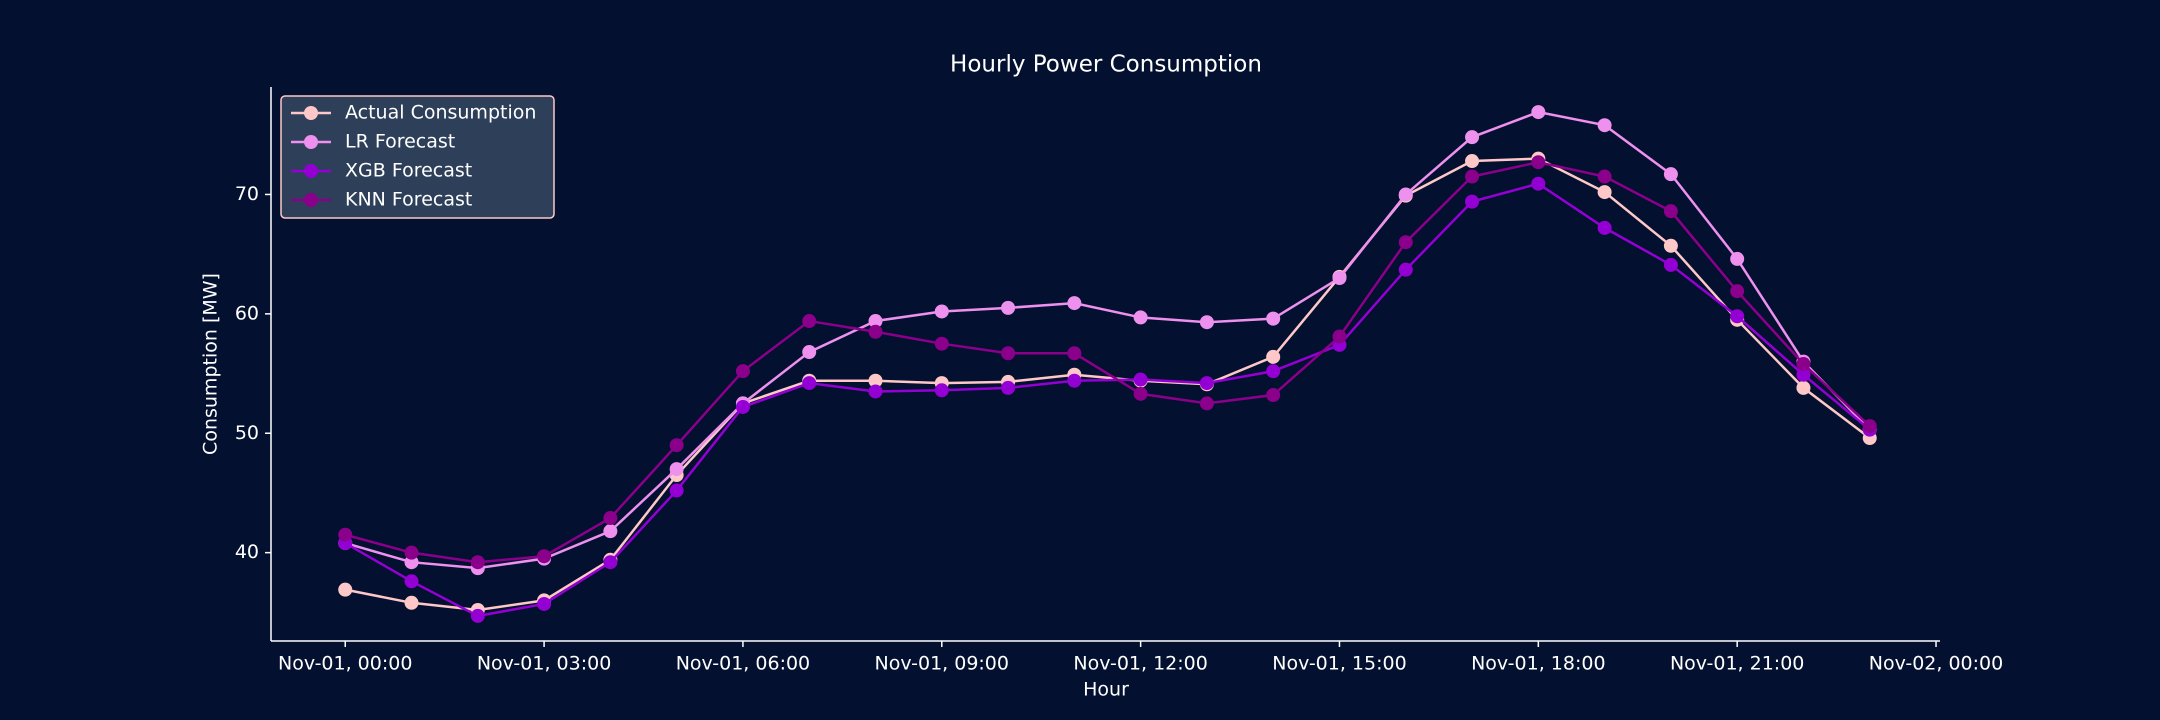 This screenshot has width=2160, height=720. What do you see at coordinates (408, 171) in the screenshot?
I see `legend-label: XGB Forecast` at bounding box center [408, 171].